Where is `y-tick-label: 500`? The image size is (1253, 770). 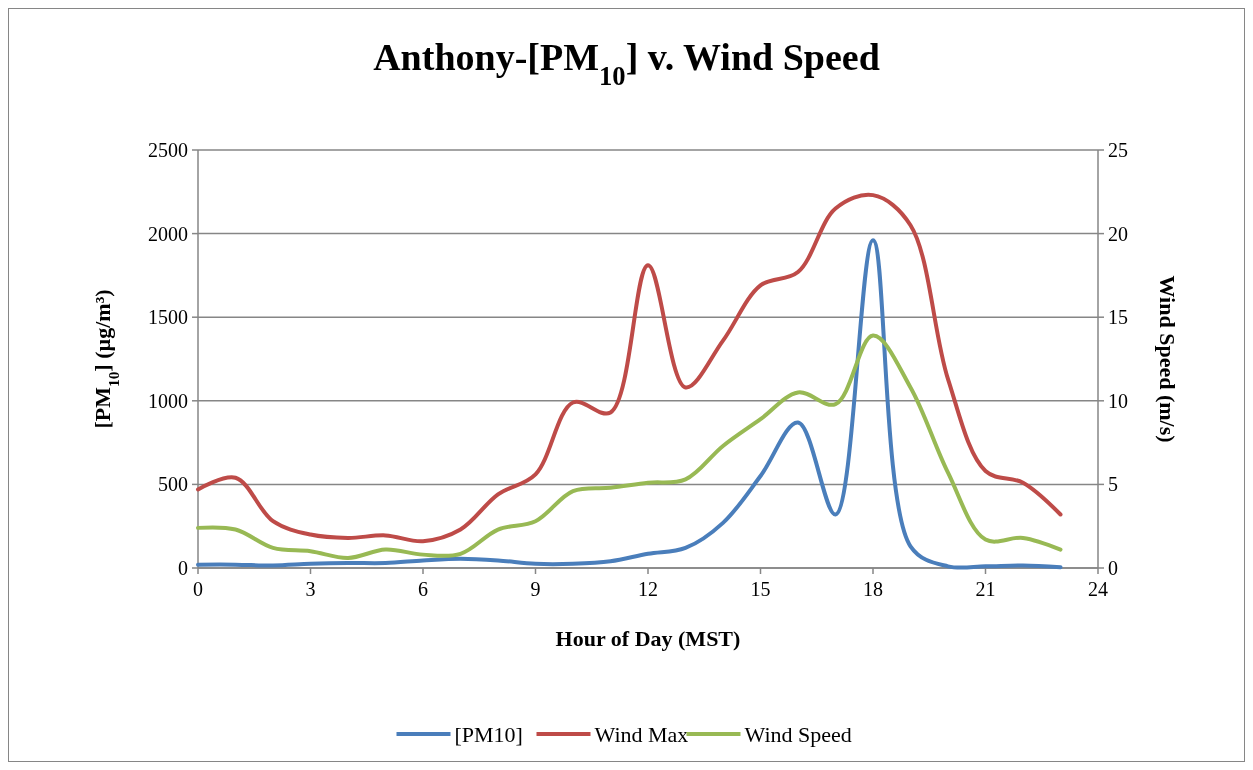 y-tick-label: 500 is located at coordinates (173, 484).